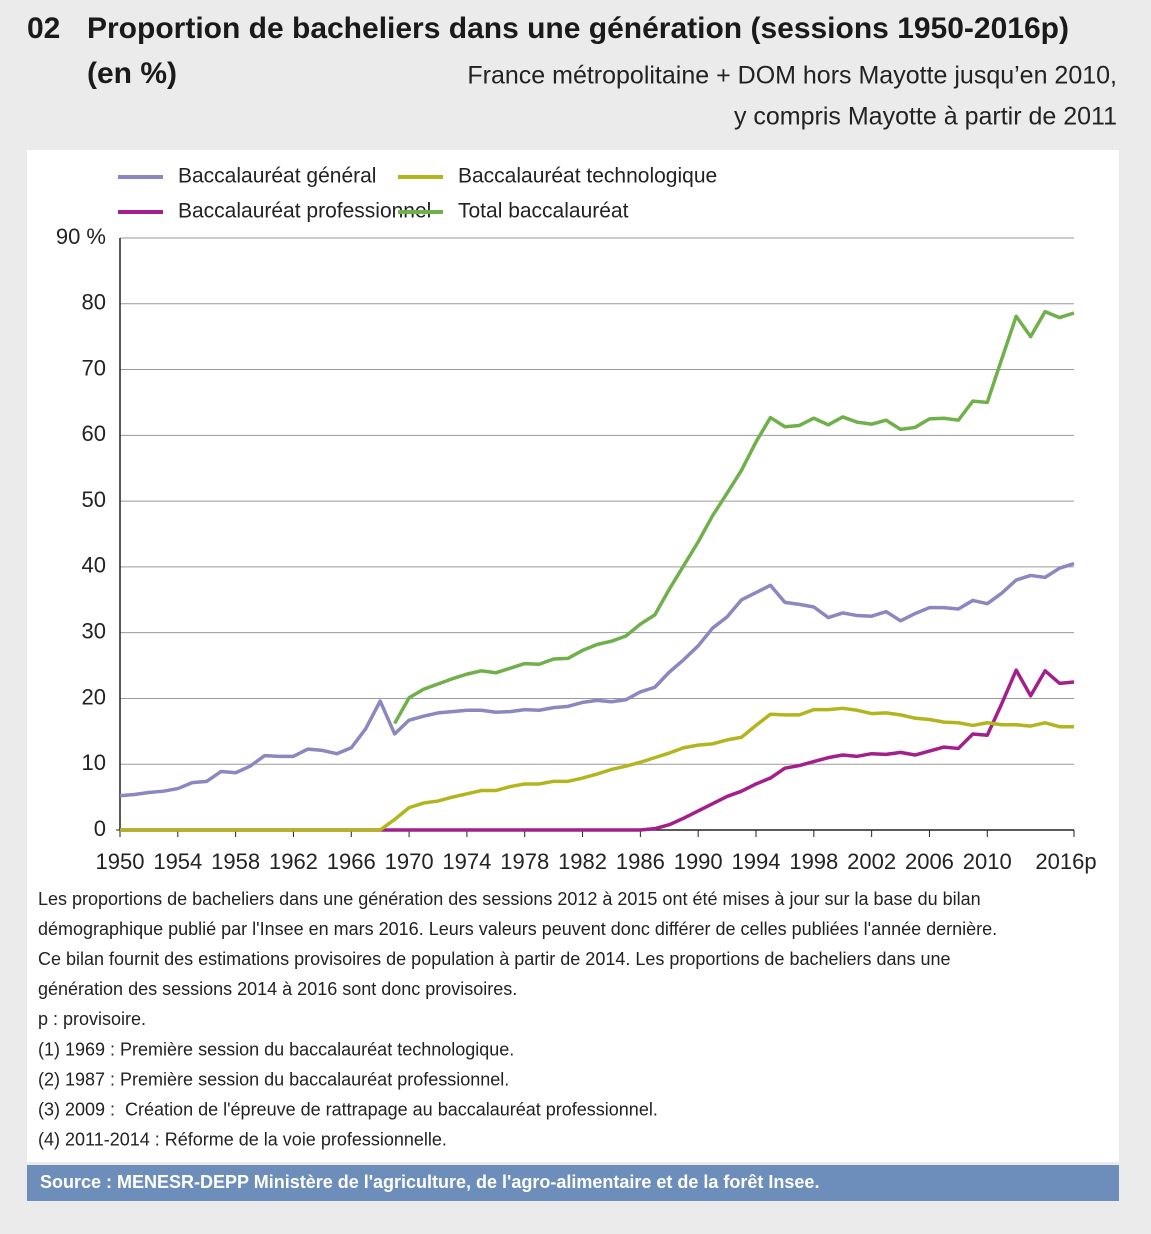 This screenshot has height=1234, width=1151. What do you see at coordinates (409, 861) in the screenshot?
I see `x-tick-label: 1970` at bounding box center [409, 861].